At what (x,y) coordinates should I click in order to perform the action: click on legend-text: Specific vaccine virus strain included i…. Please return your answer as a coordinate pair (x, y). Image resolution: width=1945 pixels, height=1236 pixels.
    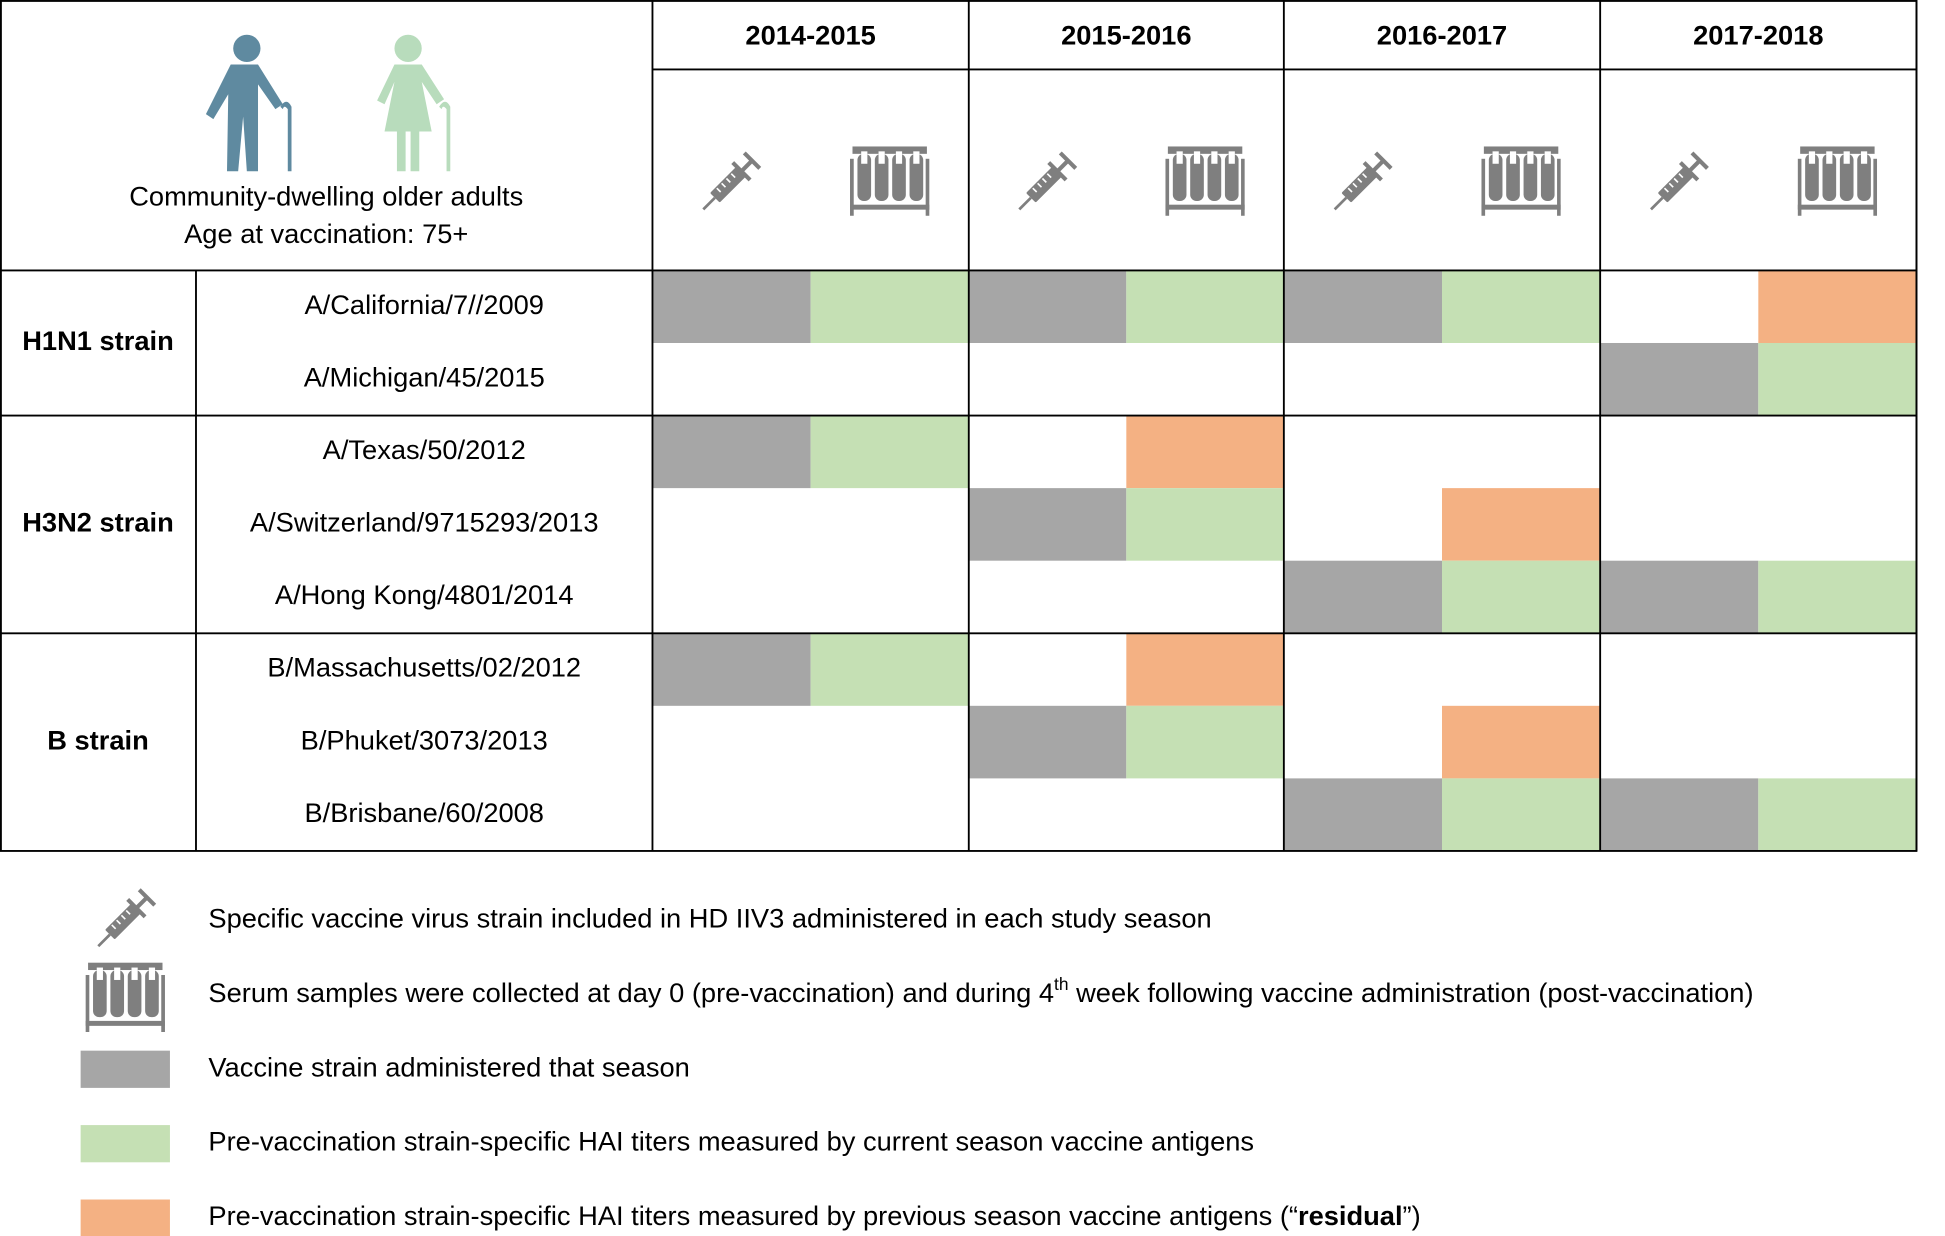
    Looking at the image, I should click on (709, 918).